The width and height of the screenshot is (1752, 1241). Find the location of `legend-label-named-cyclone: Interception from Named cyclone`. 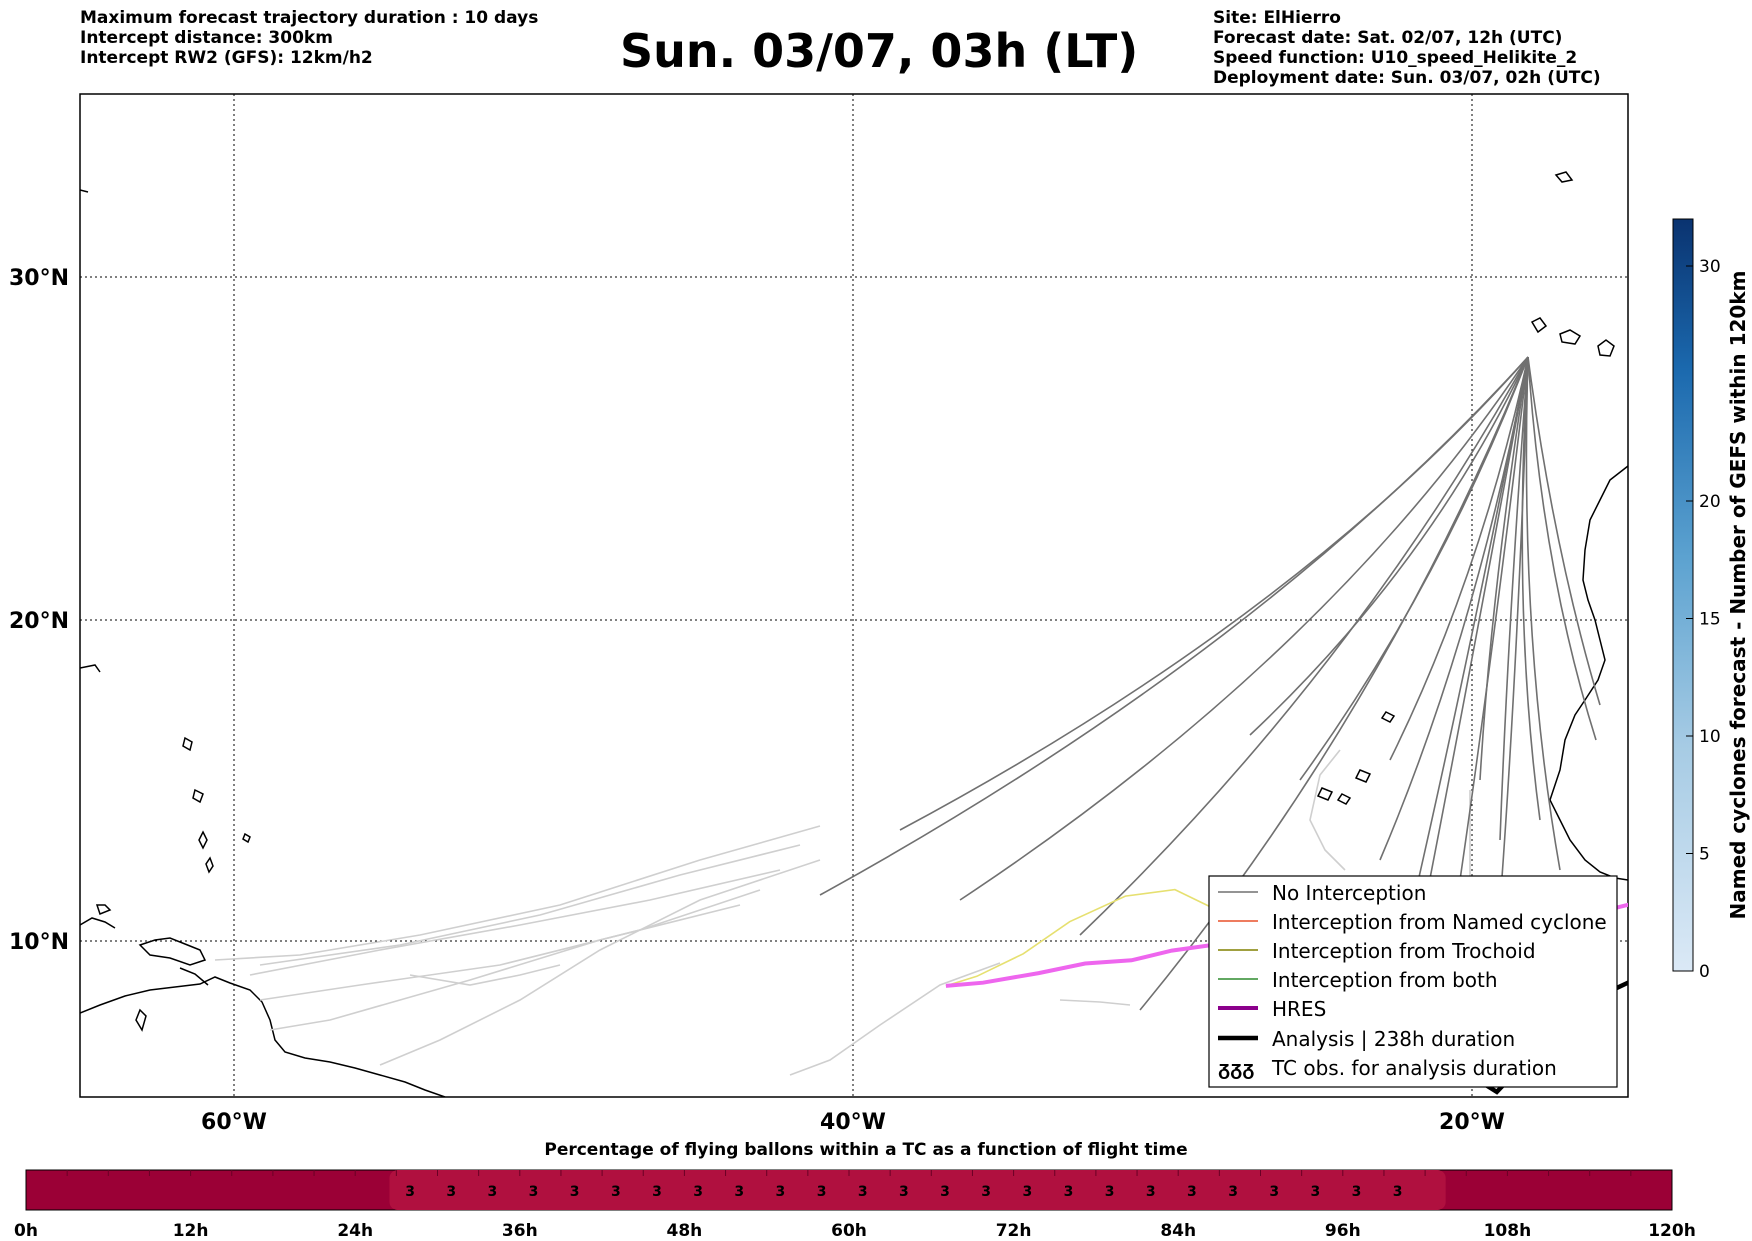

legend-label-named-cyclone: Interception from Named cyclone is located at coordinates (1439, 922).